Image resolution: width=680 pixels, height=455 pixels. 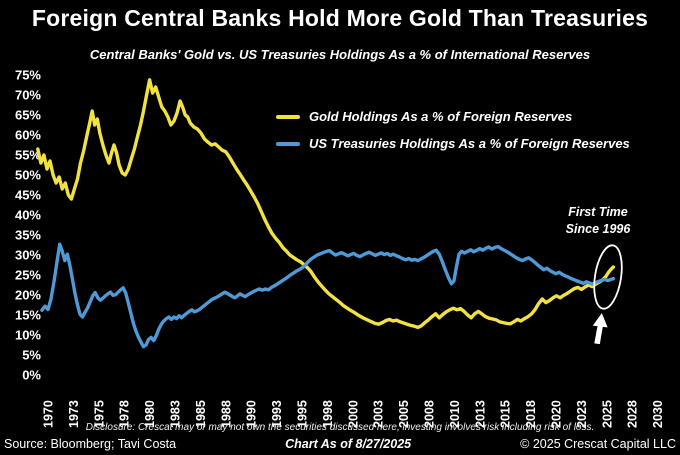 What do you see at coordinates (598, 444) in the screenshot?
I see `copyright-text: © 2025 Crescat Capital LLC` at bounding box center [598, 444].